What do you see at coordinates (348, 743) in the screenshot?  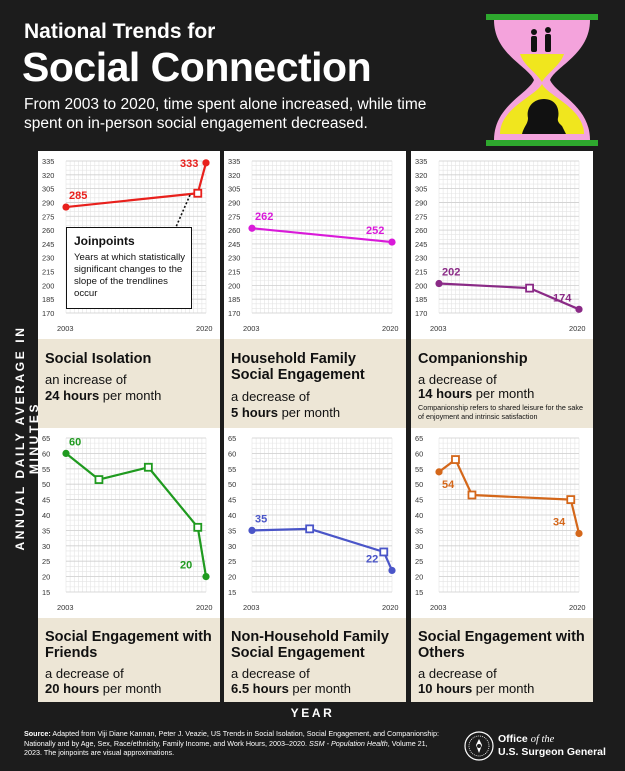 I see `source-journal: SSM - Population Health` at bounding box center [348, 743].